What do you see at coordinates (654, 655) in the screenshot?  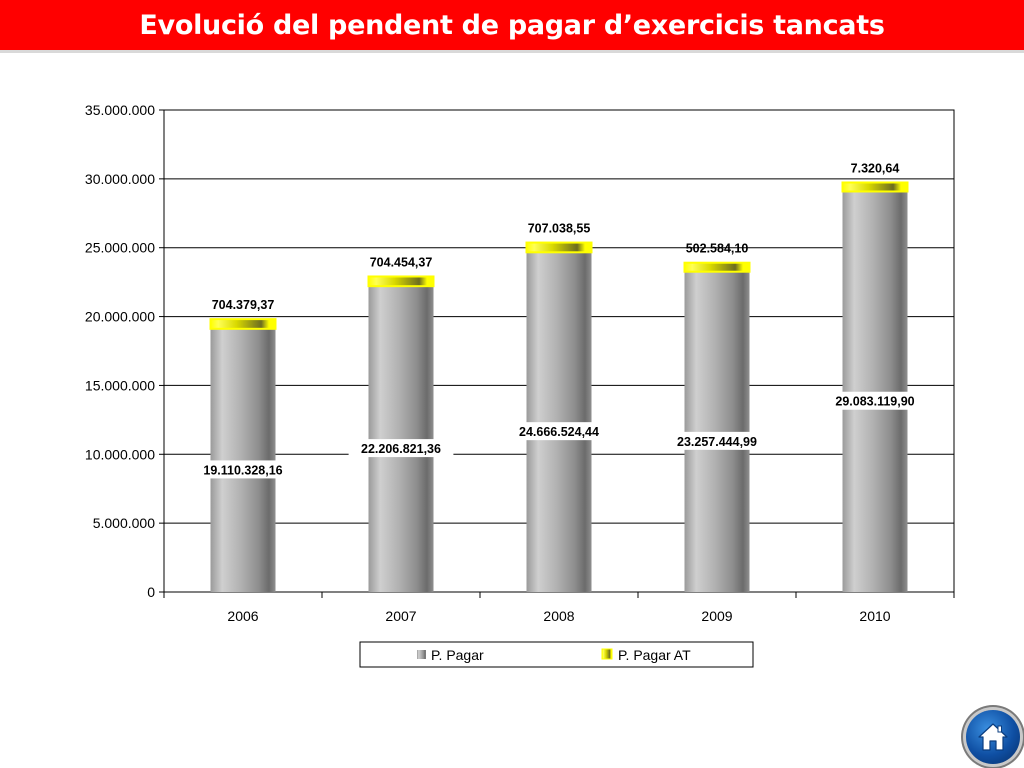 I see `legend-label-p-pagar-at: P. Pagar AT` at bounding box center [654, 655].